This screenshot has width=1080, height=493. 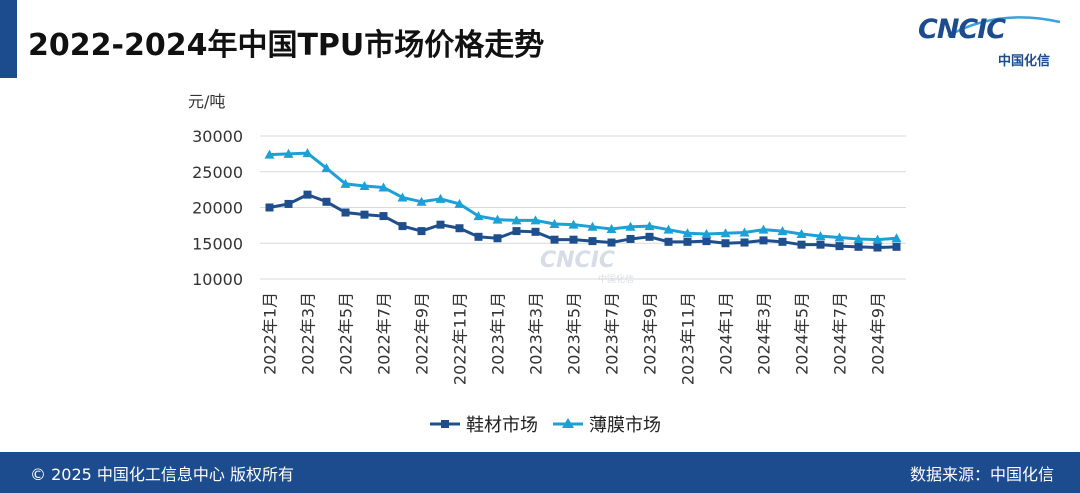 What do you see at coordinates (206, 101) in the screenshot?
I see `y-axis-unit-label: 元/吨` at bounding box center [206, 101].